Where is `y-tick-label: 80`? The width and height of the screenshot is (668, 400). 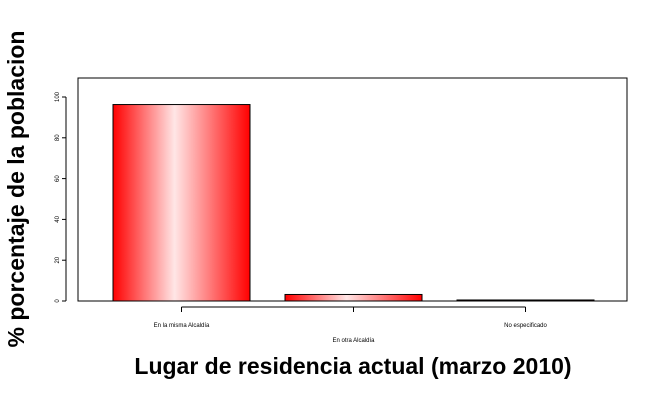
y-tick-label: 80 is located at coordinates (58, 137).